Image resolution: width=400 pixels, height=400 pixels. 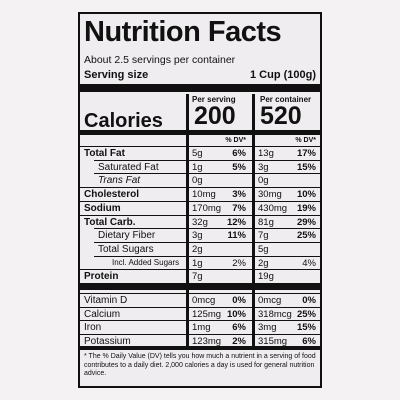 What do you see at coordinates (239, 195) in the screenshot?
I see `serving-dv: 3%` at bounding box center [239, 195].